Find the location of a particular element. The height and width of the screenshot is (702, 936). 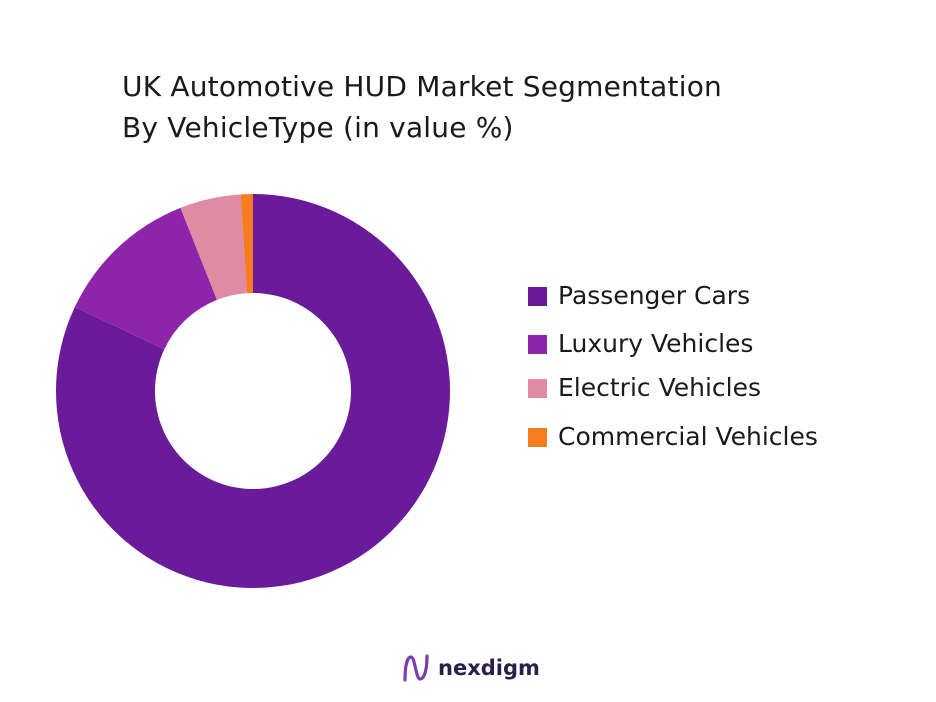

brand-logo: nexdigm is located at coordinates (471, 668).